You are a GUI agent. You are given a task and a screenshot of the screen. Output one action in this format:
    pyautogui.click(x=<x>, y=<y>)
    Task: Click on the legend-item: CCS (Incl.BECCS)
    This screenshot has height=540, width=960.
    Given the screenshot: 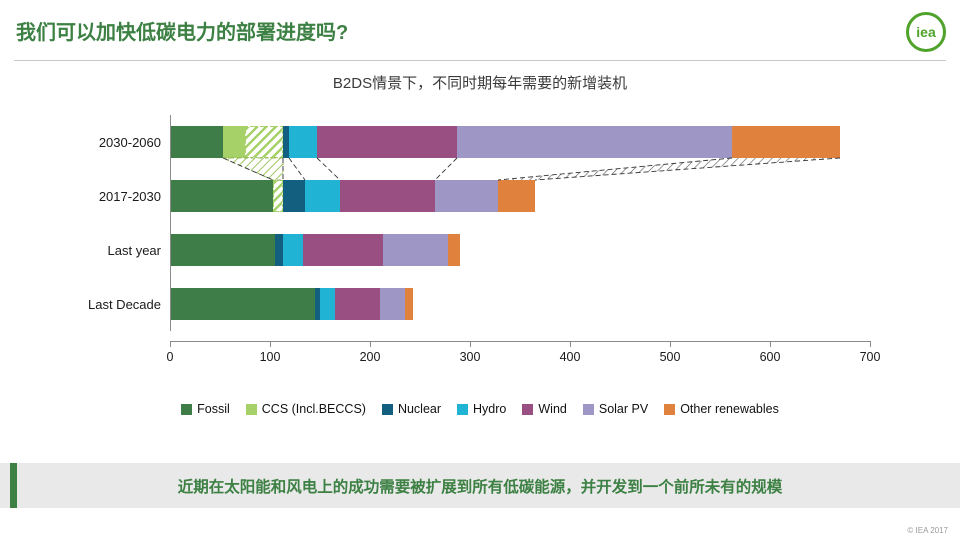 What is the action you would take?
    pyautogui.click(x=305, y=409)
    